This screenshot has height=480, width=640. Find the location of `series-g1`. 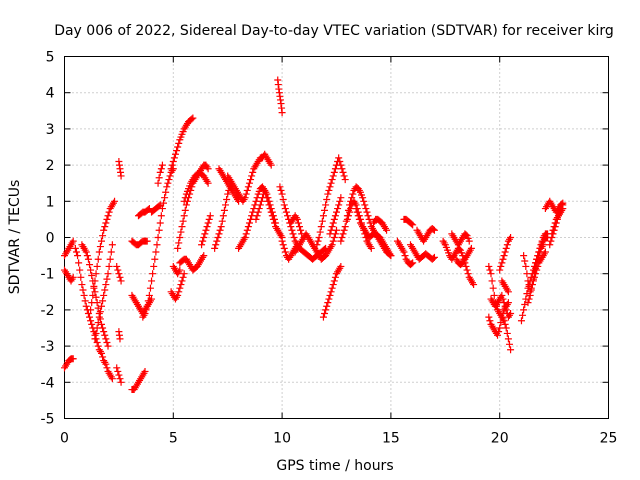

series-g1 is located at coordinates (331, 201).